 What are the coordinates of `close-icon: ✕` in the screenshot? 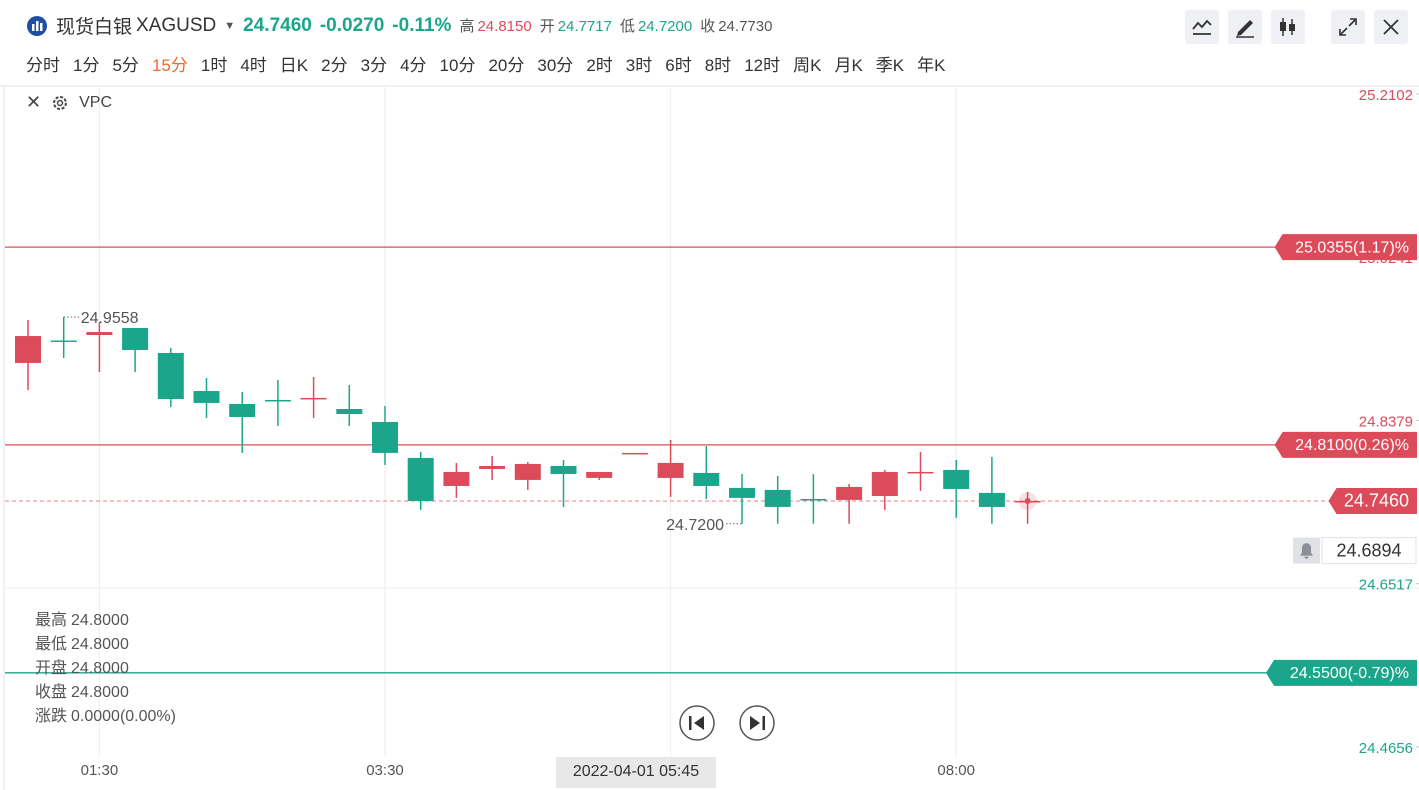 It's located at (34, 102).